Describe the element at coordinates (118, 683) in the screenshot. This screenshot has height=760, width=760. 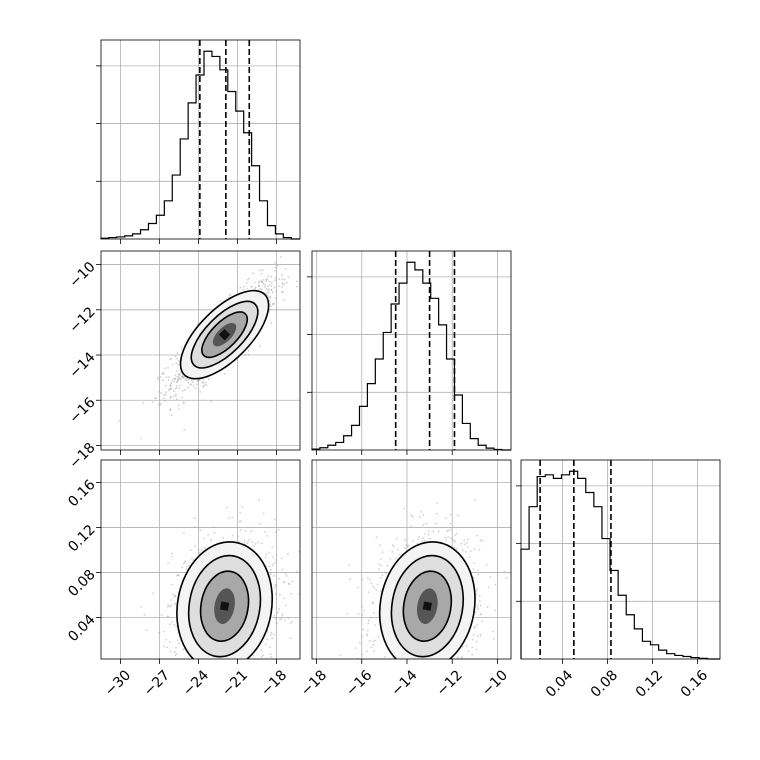
I see `x-tick-label-p1: −30` at that location.